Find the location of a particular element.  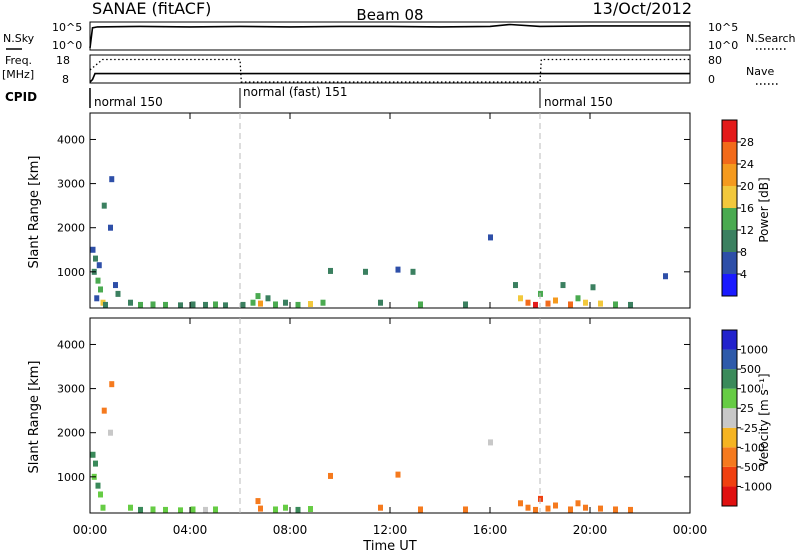

freq-right-tick-top: 80 is located at coordinates (715, 60).